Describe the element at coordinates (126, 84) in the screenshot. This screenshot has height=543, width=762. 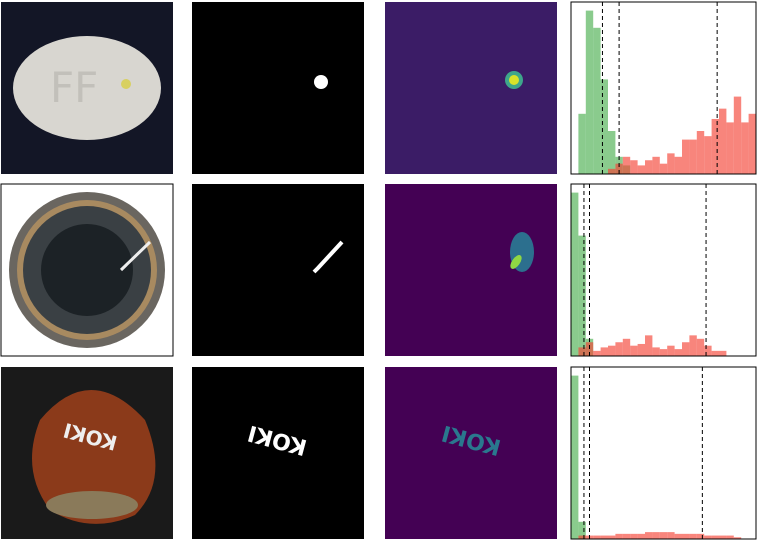
I see `pill-defect` at that location.